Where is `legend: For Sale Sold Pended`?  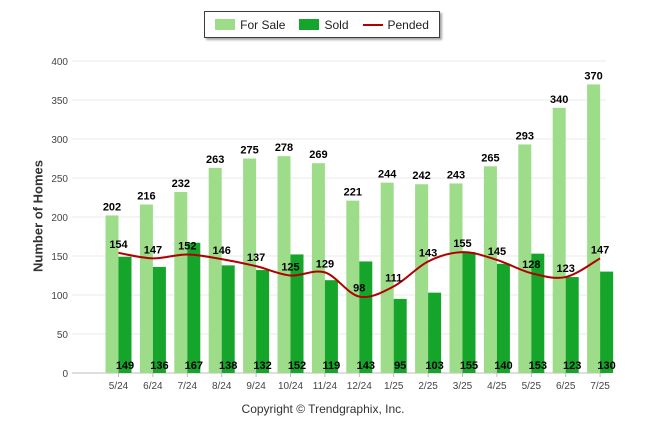 legend: For Sale Sold Pended is located at coordinates (322, 24).